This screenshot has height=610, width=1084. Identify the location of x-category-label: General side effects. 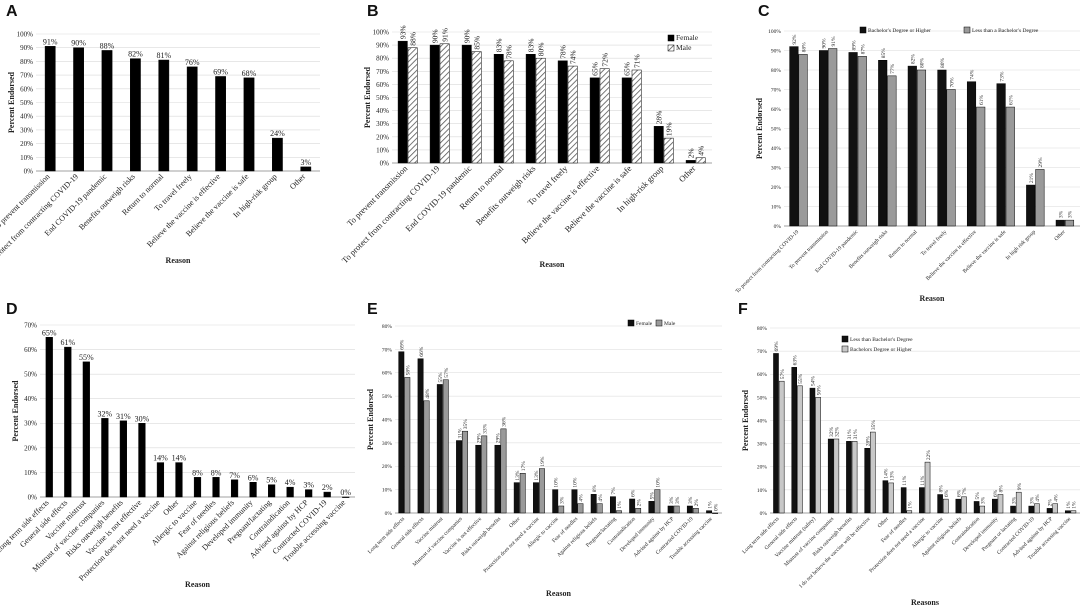
(781, 533).